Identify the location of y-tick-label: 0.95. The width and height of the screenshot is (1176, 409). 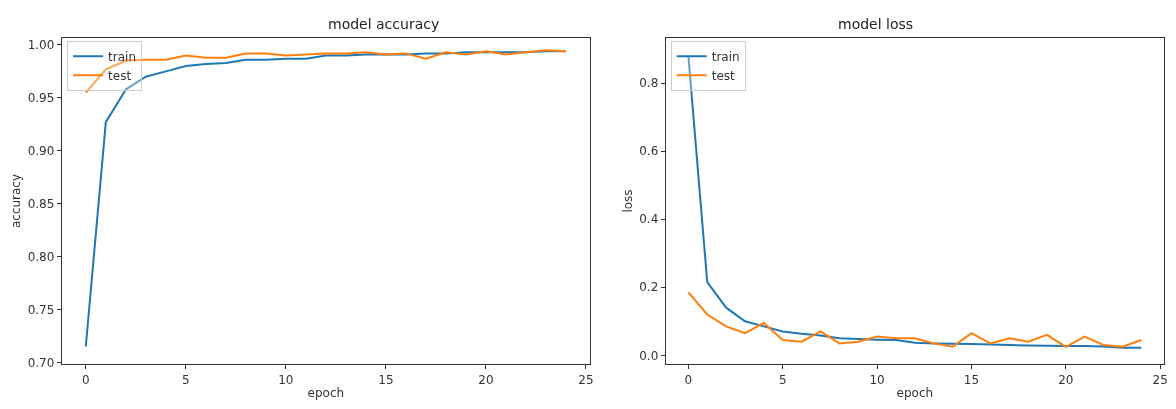
(41, 98).